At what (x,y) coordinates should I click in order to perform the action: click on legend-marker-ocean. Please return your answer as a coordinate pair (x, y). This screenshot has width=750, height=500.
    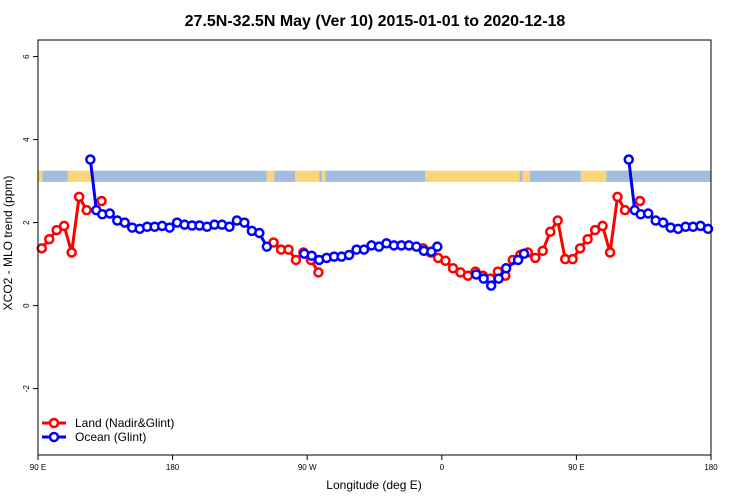
    Looking at the image, I should click on (54, 437).